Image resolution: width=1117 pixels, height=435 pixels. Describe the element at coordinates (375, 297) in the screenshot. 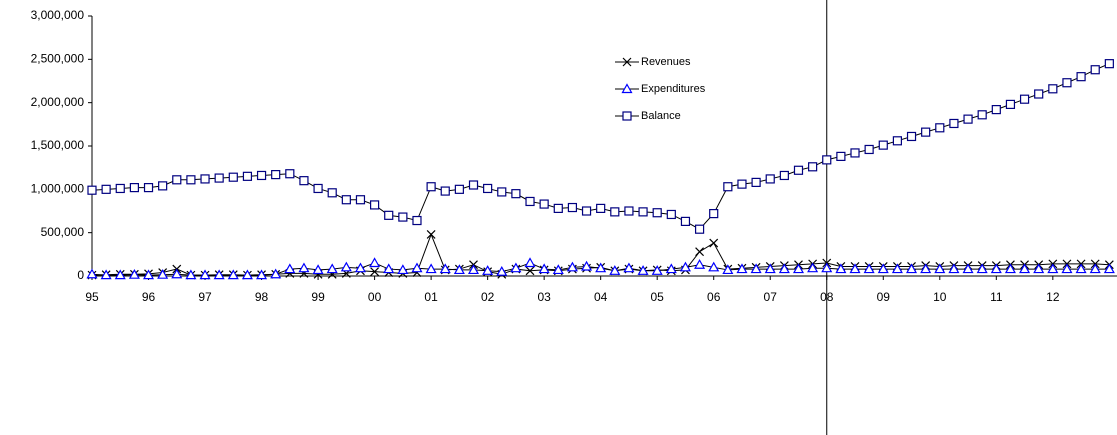

I see `x-tick-label: 00` at that location.